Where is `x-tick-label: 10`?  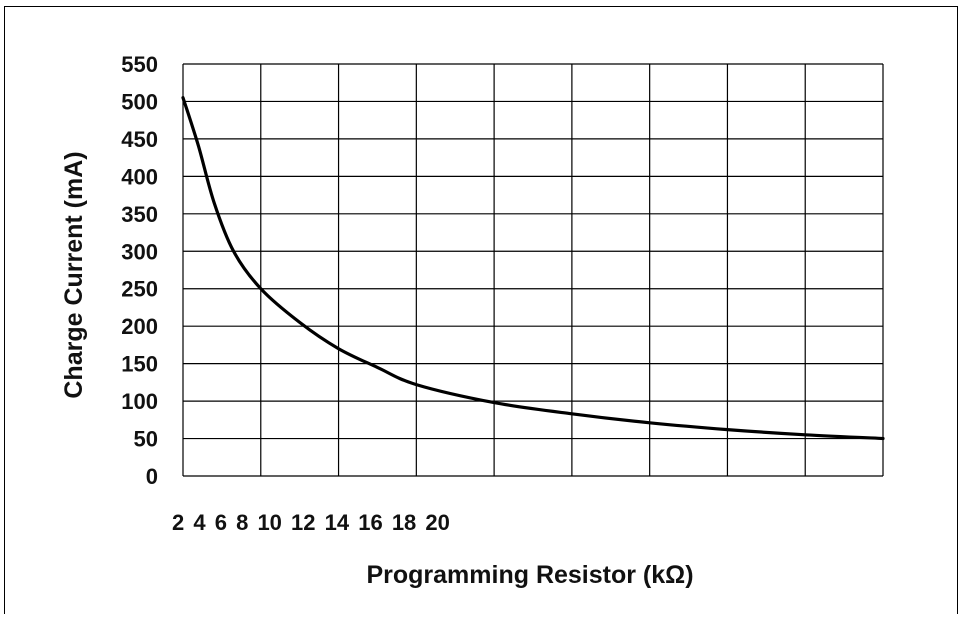
x-tick-label: 10 is located at coordinates (265, 522).